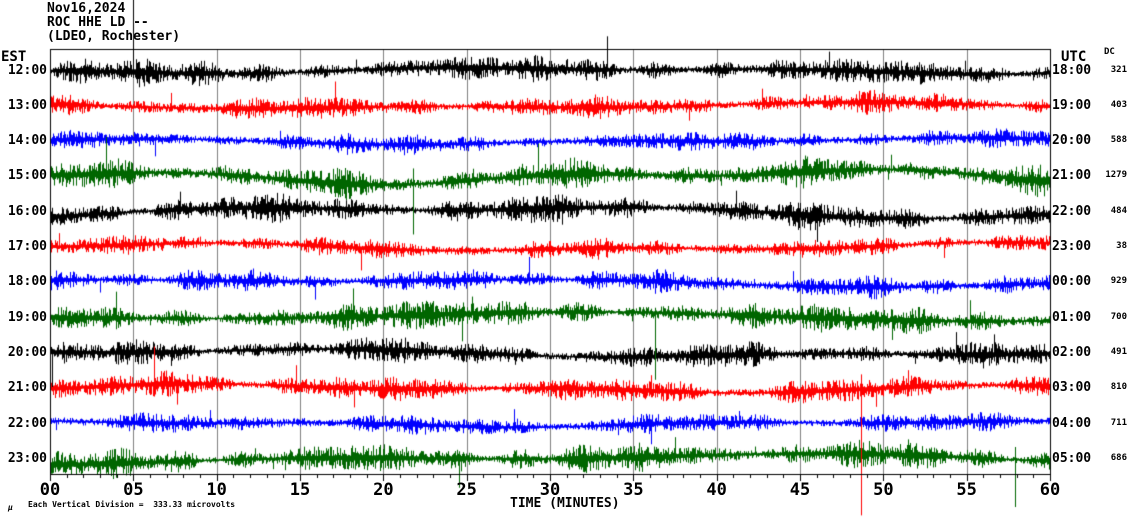 This screenshot has width=1130, height=519. What do you see at coordinates (1072, 388) in the screenshot?
I see `utc-time-label: 03:00` at bounding box center [1072, 388].